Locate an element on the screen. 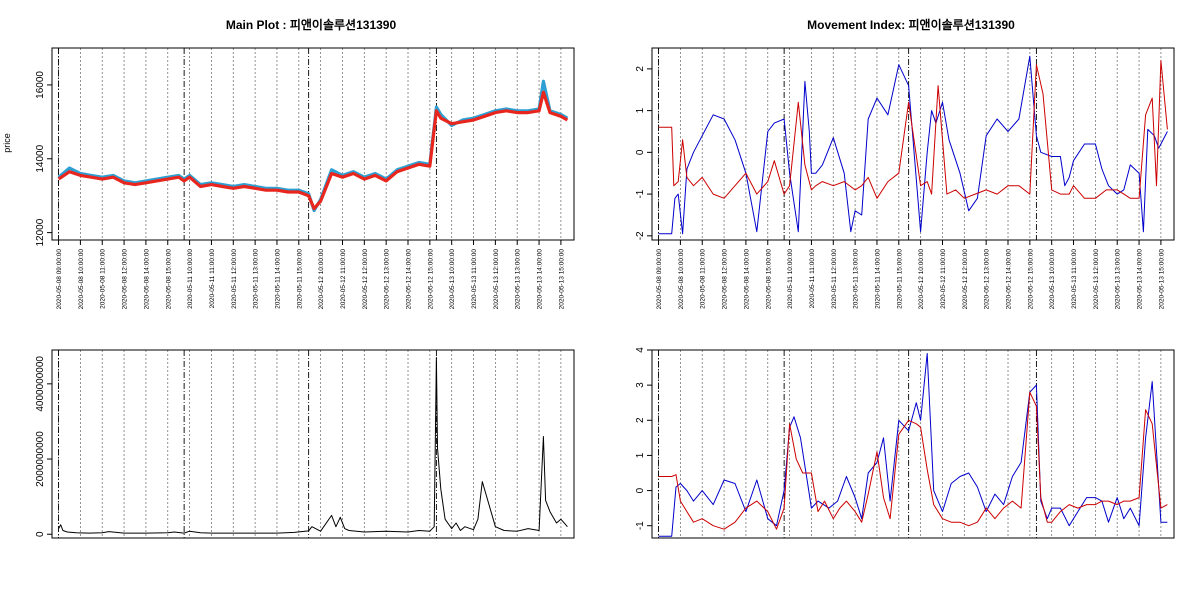 This screenshot has height=600, width=1200. y-tick-label: 2000000000 is located at coordinates (40, 459).